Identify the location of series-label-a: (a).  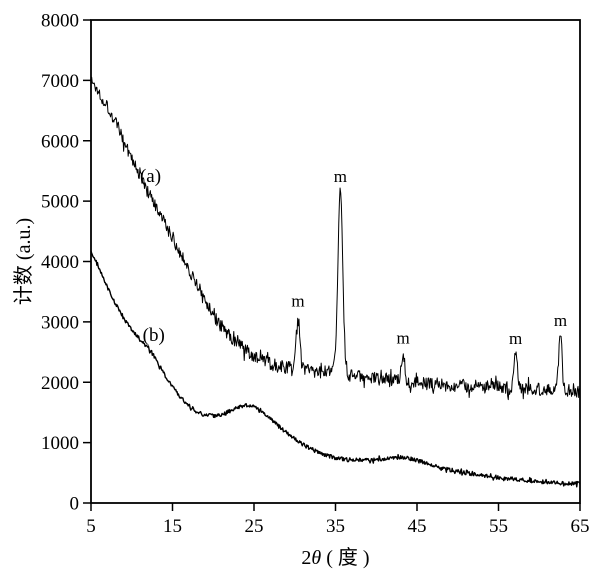
(150, 176).